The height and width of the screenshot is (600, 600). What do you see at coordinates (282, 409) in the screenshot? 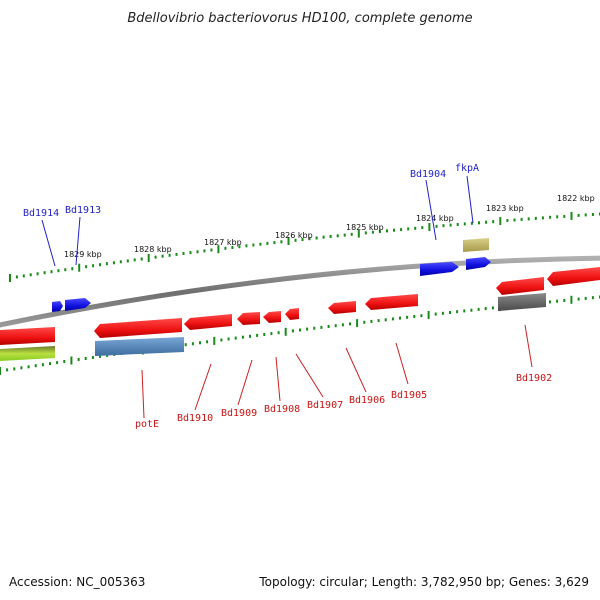
I see `gene-label-bd1908: Bd1908` at bounding box center [282, 409].